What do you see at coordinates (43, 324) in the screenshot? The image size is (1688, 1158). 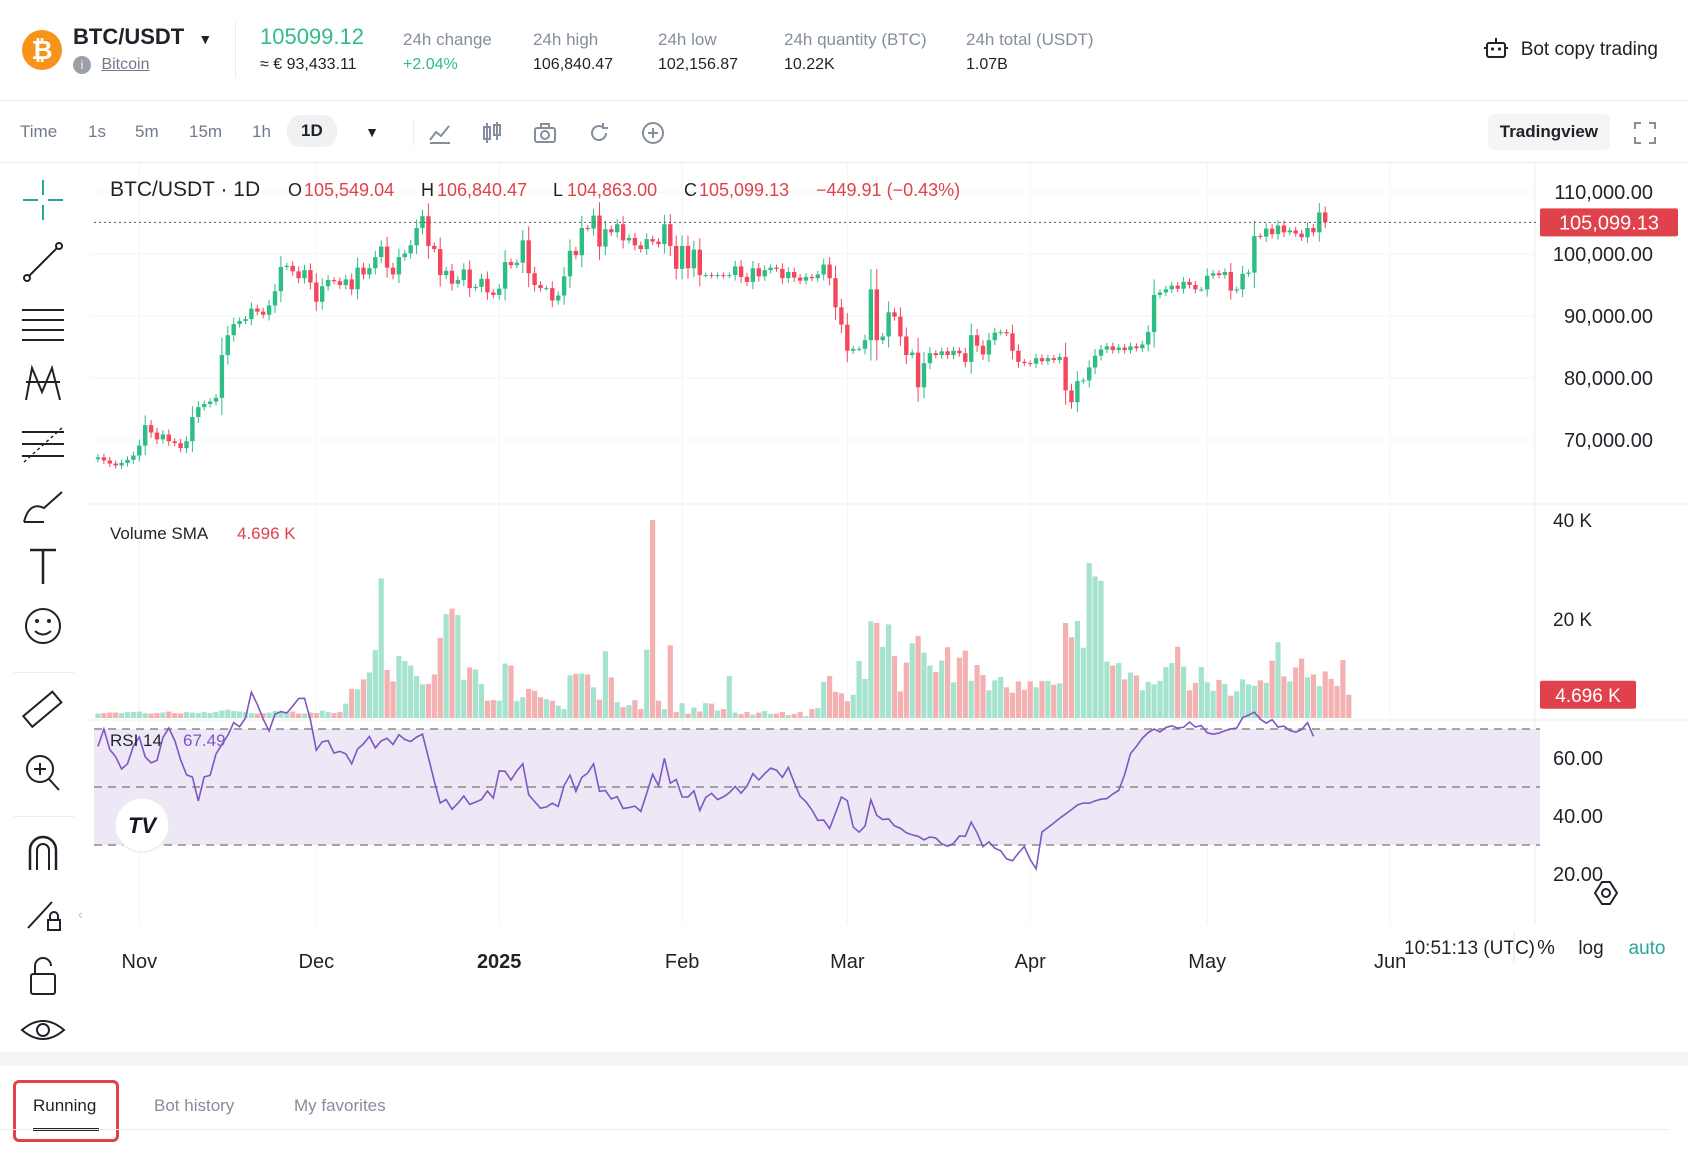 I see `horizontal-lines-icon` at bounding box center [43, 324].